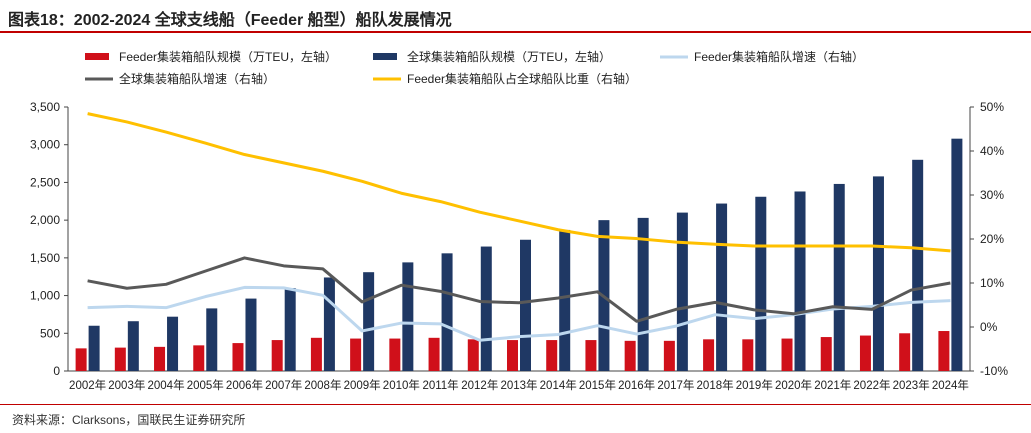 This screenshot has width=1031, height=433. Describe the element at coordinates (832, 385) in the screenshot. I see `x-tick-label: 2021年` at that location.